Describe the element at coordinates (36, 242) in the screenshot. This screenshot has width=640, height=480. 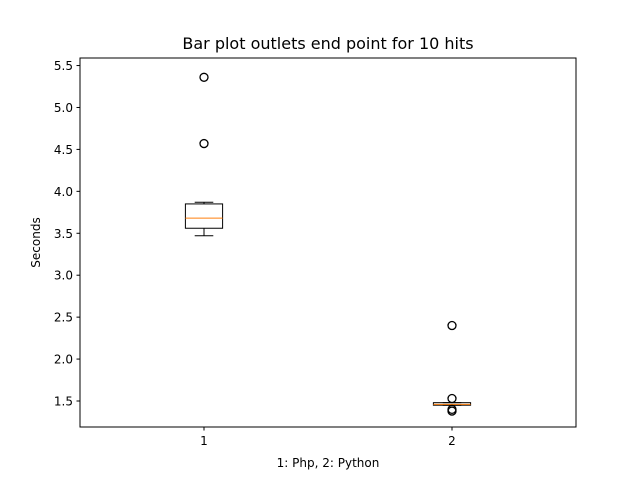
I see `y-axis-label: Seconds` at that location.